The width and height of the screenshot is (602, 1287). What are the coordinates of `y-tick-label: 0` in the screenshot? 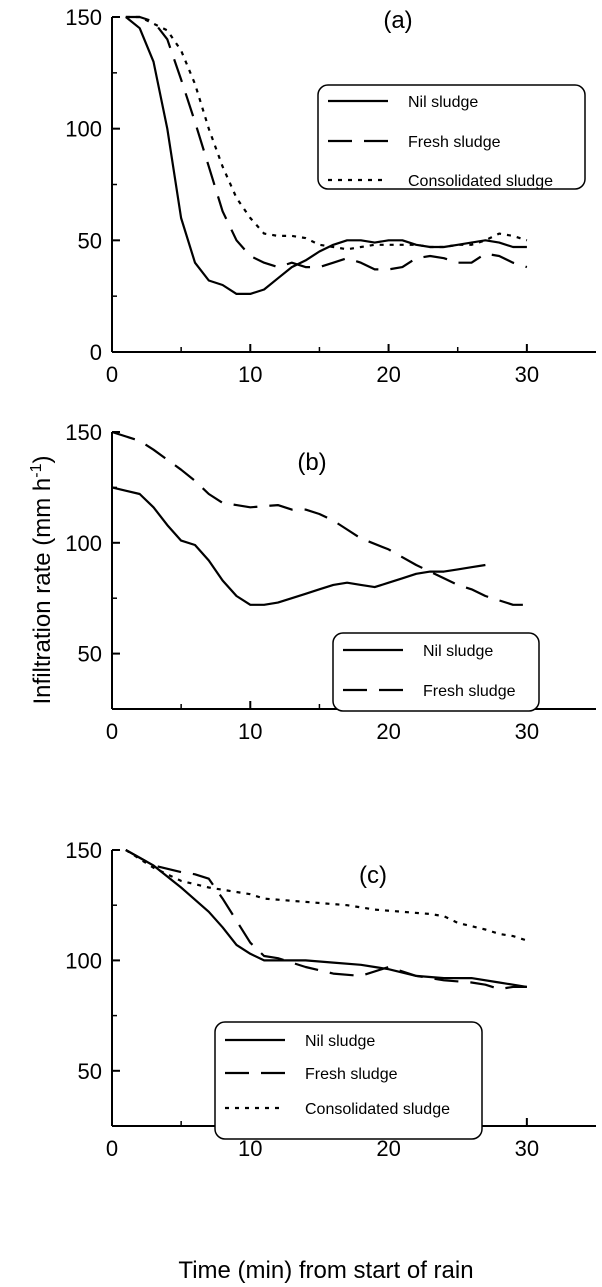 It's located at (96, 352).